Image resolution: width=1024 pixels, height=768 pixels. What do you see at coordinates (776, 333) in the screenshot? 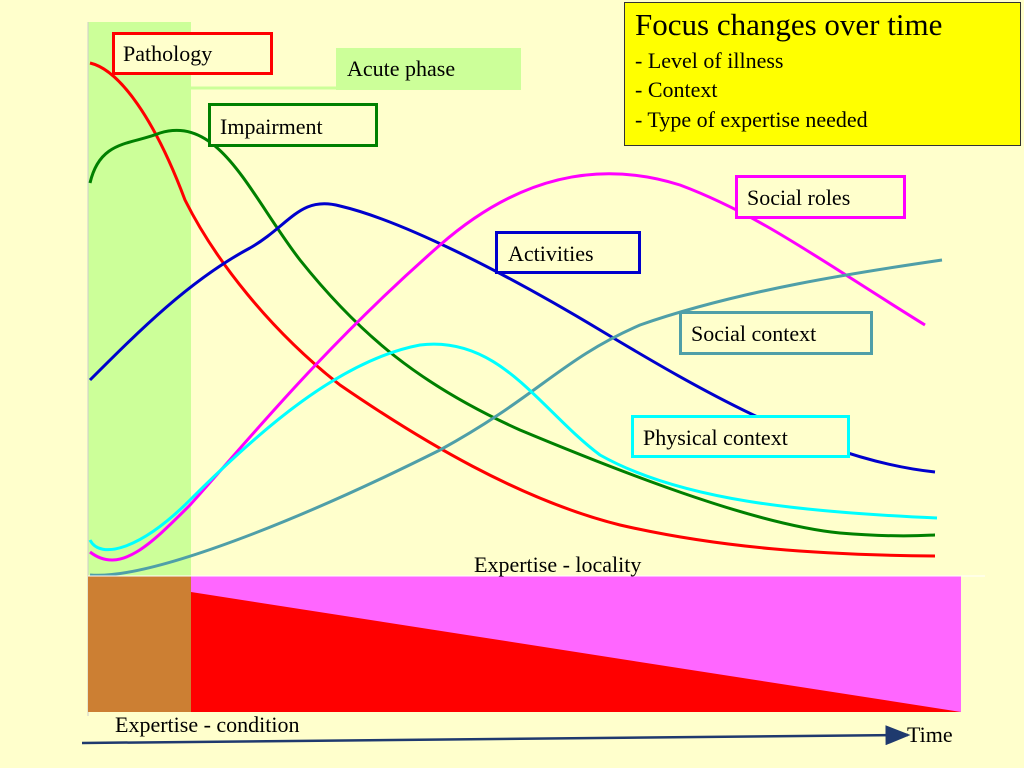
I see `social-context-label: Social context` at bounding box center [776, 333].